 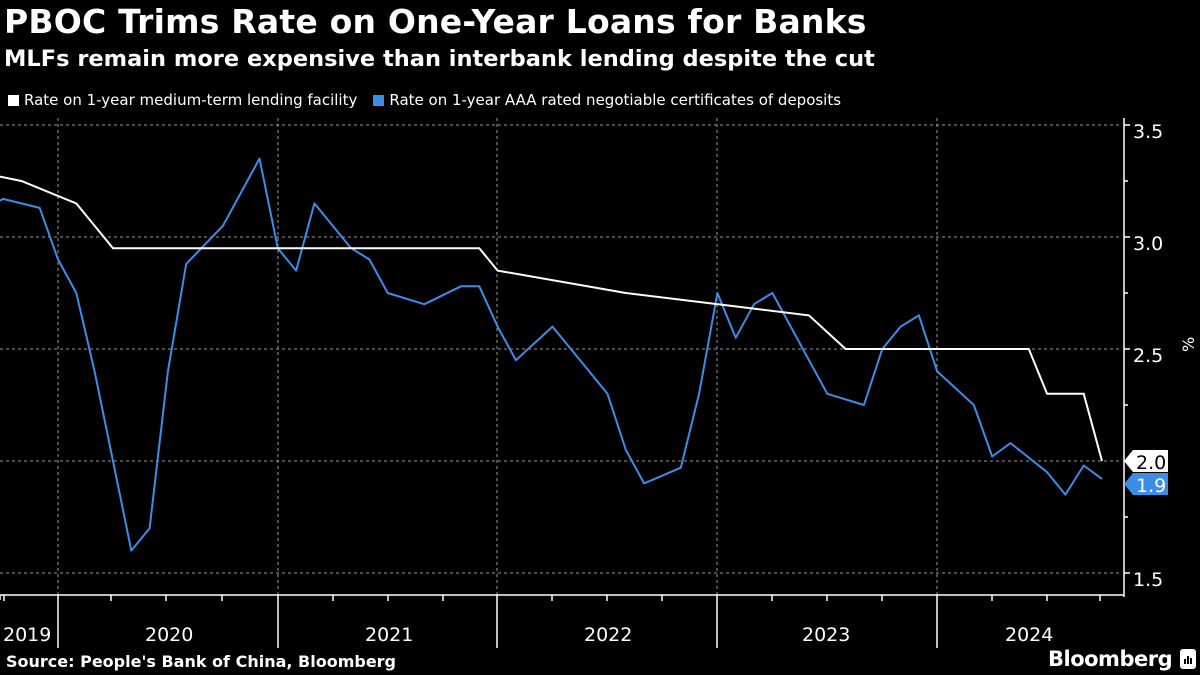 What do you see at coordinates (1188, 659) in the screenshot?
I see `bloomberg-chart-icon` at bounding box center [1188, 659].